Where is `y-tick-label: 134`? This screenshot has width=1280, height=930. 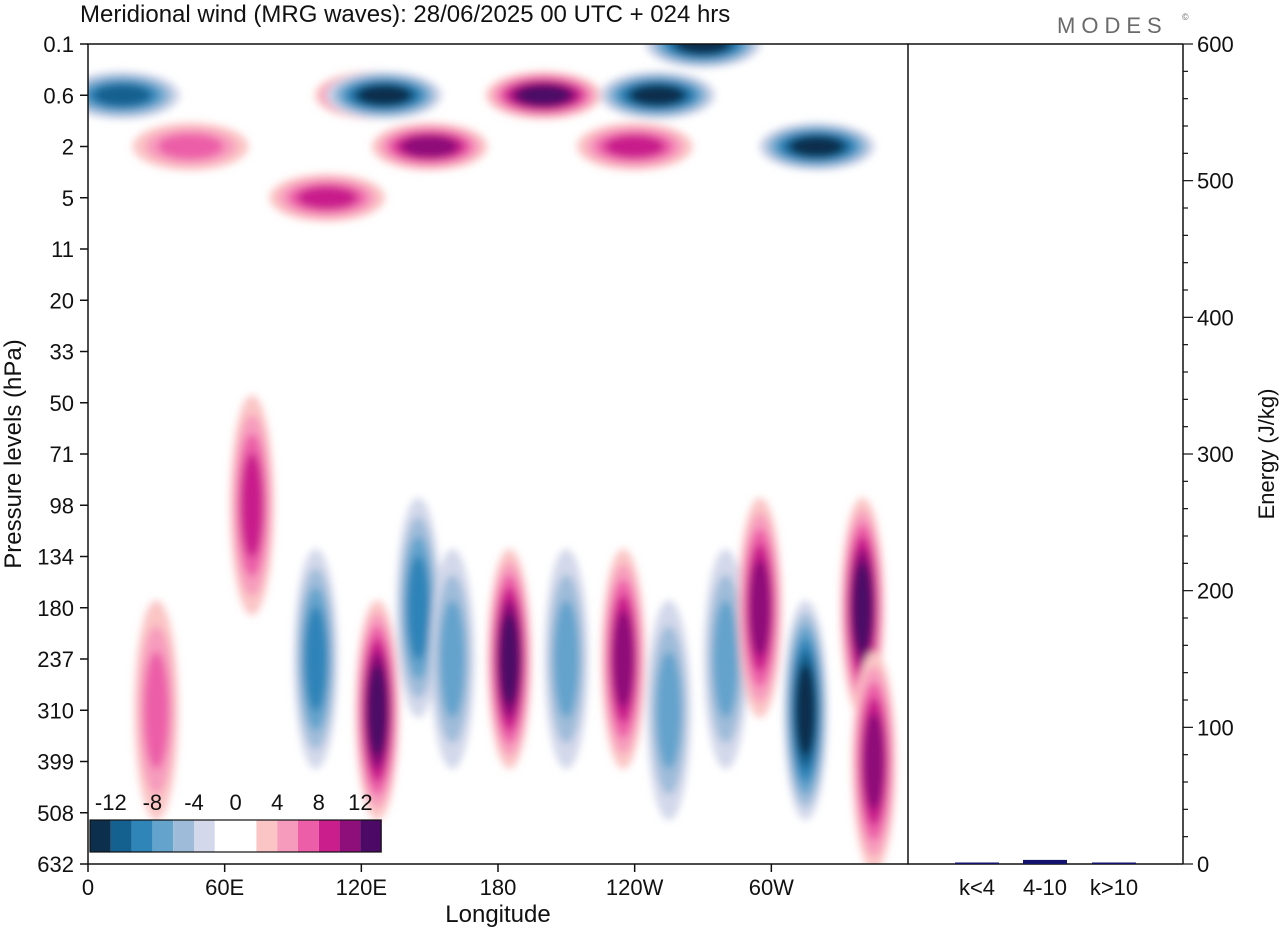 y-tick-label: 134 is located at coordinates (55, 557).